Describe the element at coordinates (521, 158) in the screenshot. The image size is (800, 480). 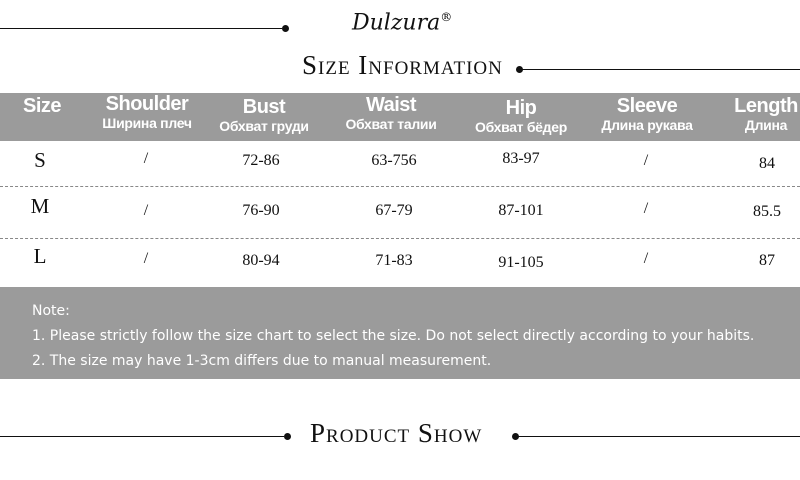
I see `table-cell: 83-97` at that location.